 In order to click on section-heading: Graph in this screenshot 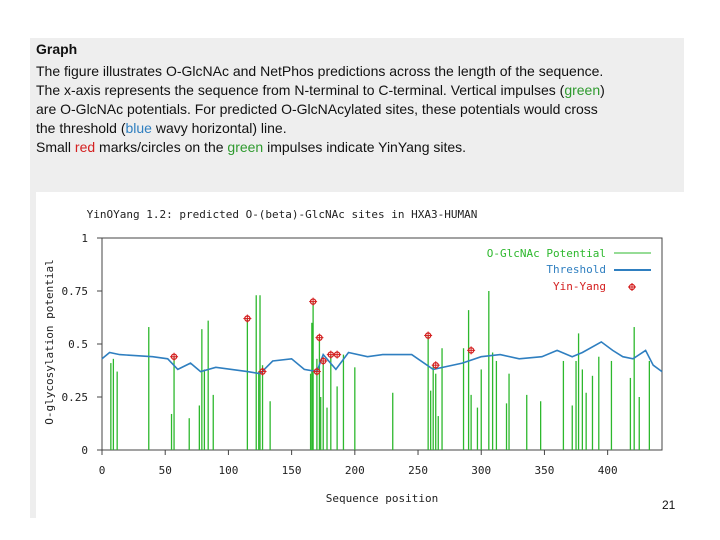, I will do `click(57, 49)`.